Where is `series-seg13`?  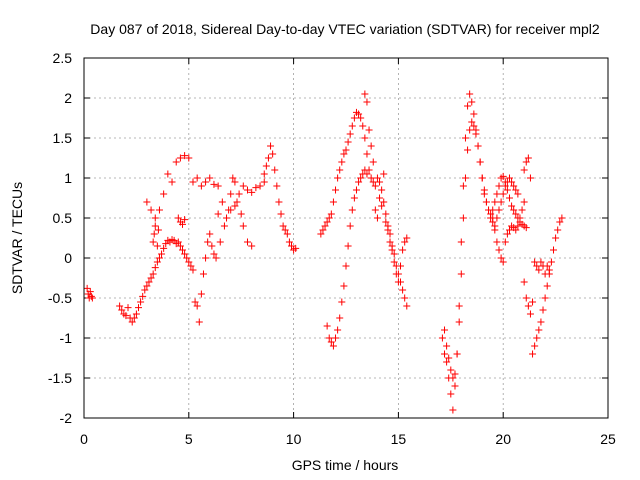
series-seg13 is located at coordinates (508, 232).